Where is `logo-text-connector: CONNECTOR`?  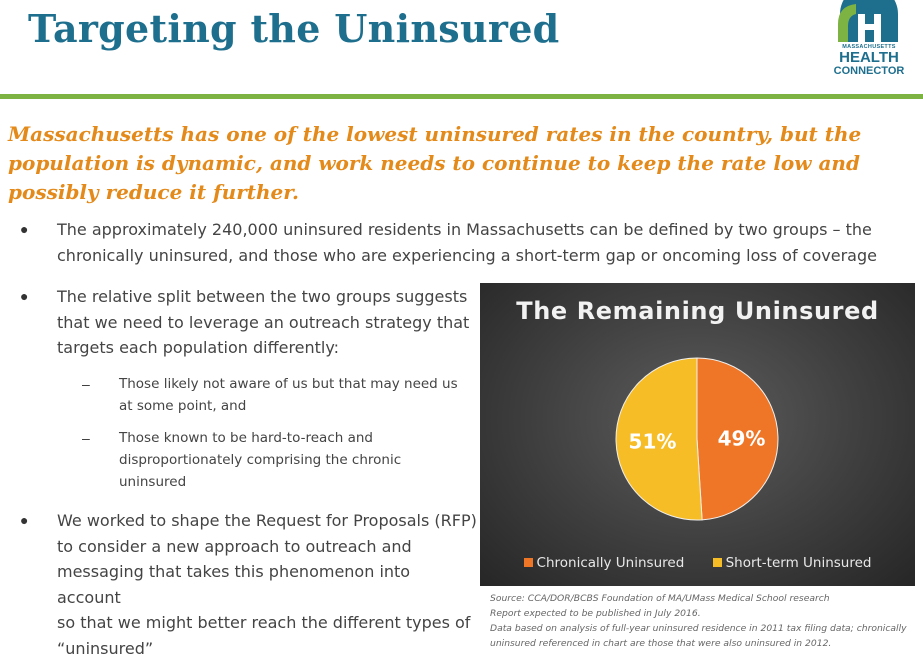
logo-text-connector: CONNECTOR is located at coordinates (869, 71).